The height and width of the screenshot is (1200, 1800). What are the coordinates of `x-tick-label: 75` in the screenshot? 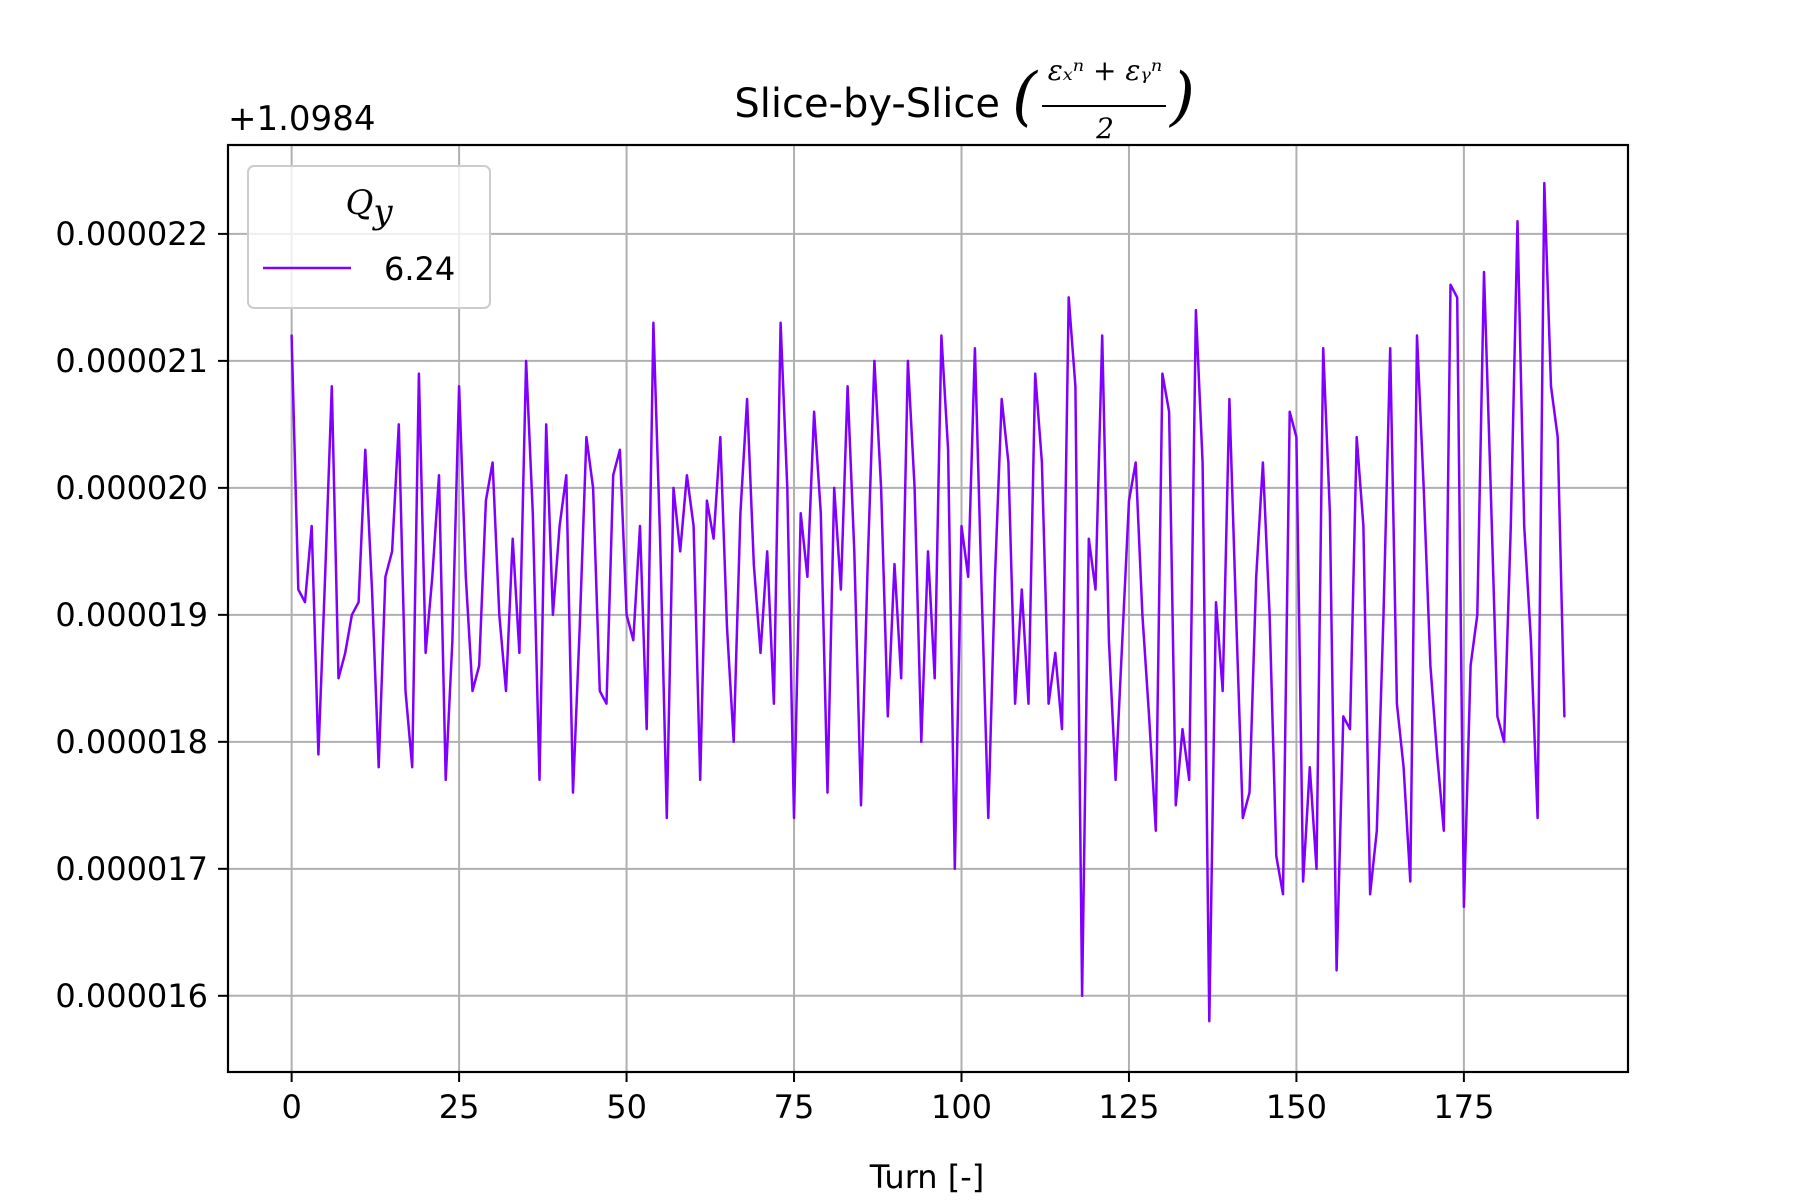 It's located at (794, 1107).